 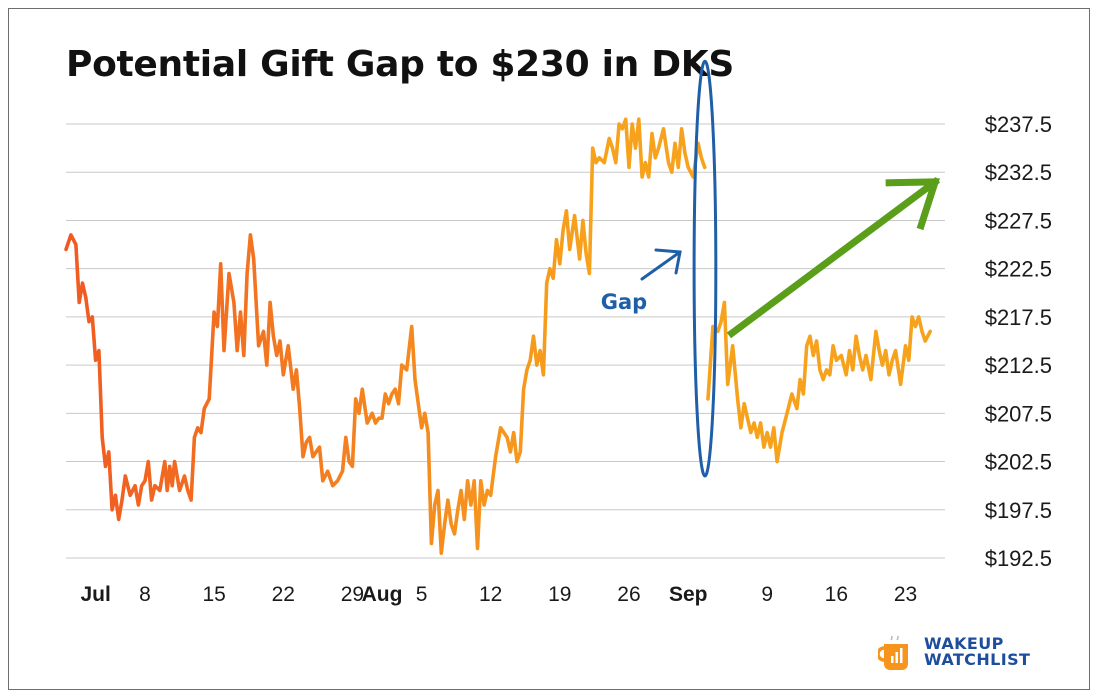 I want to click on x-tick-label: 5, so click(x=422, y=594).